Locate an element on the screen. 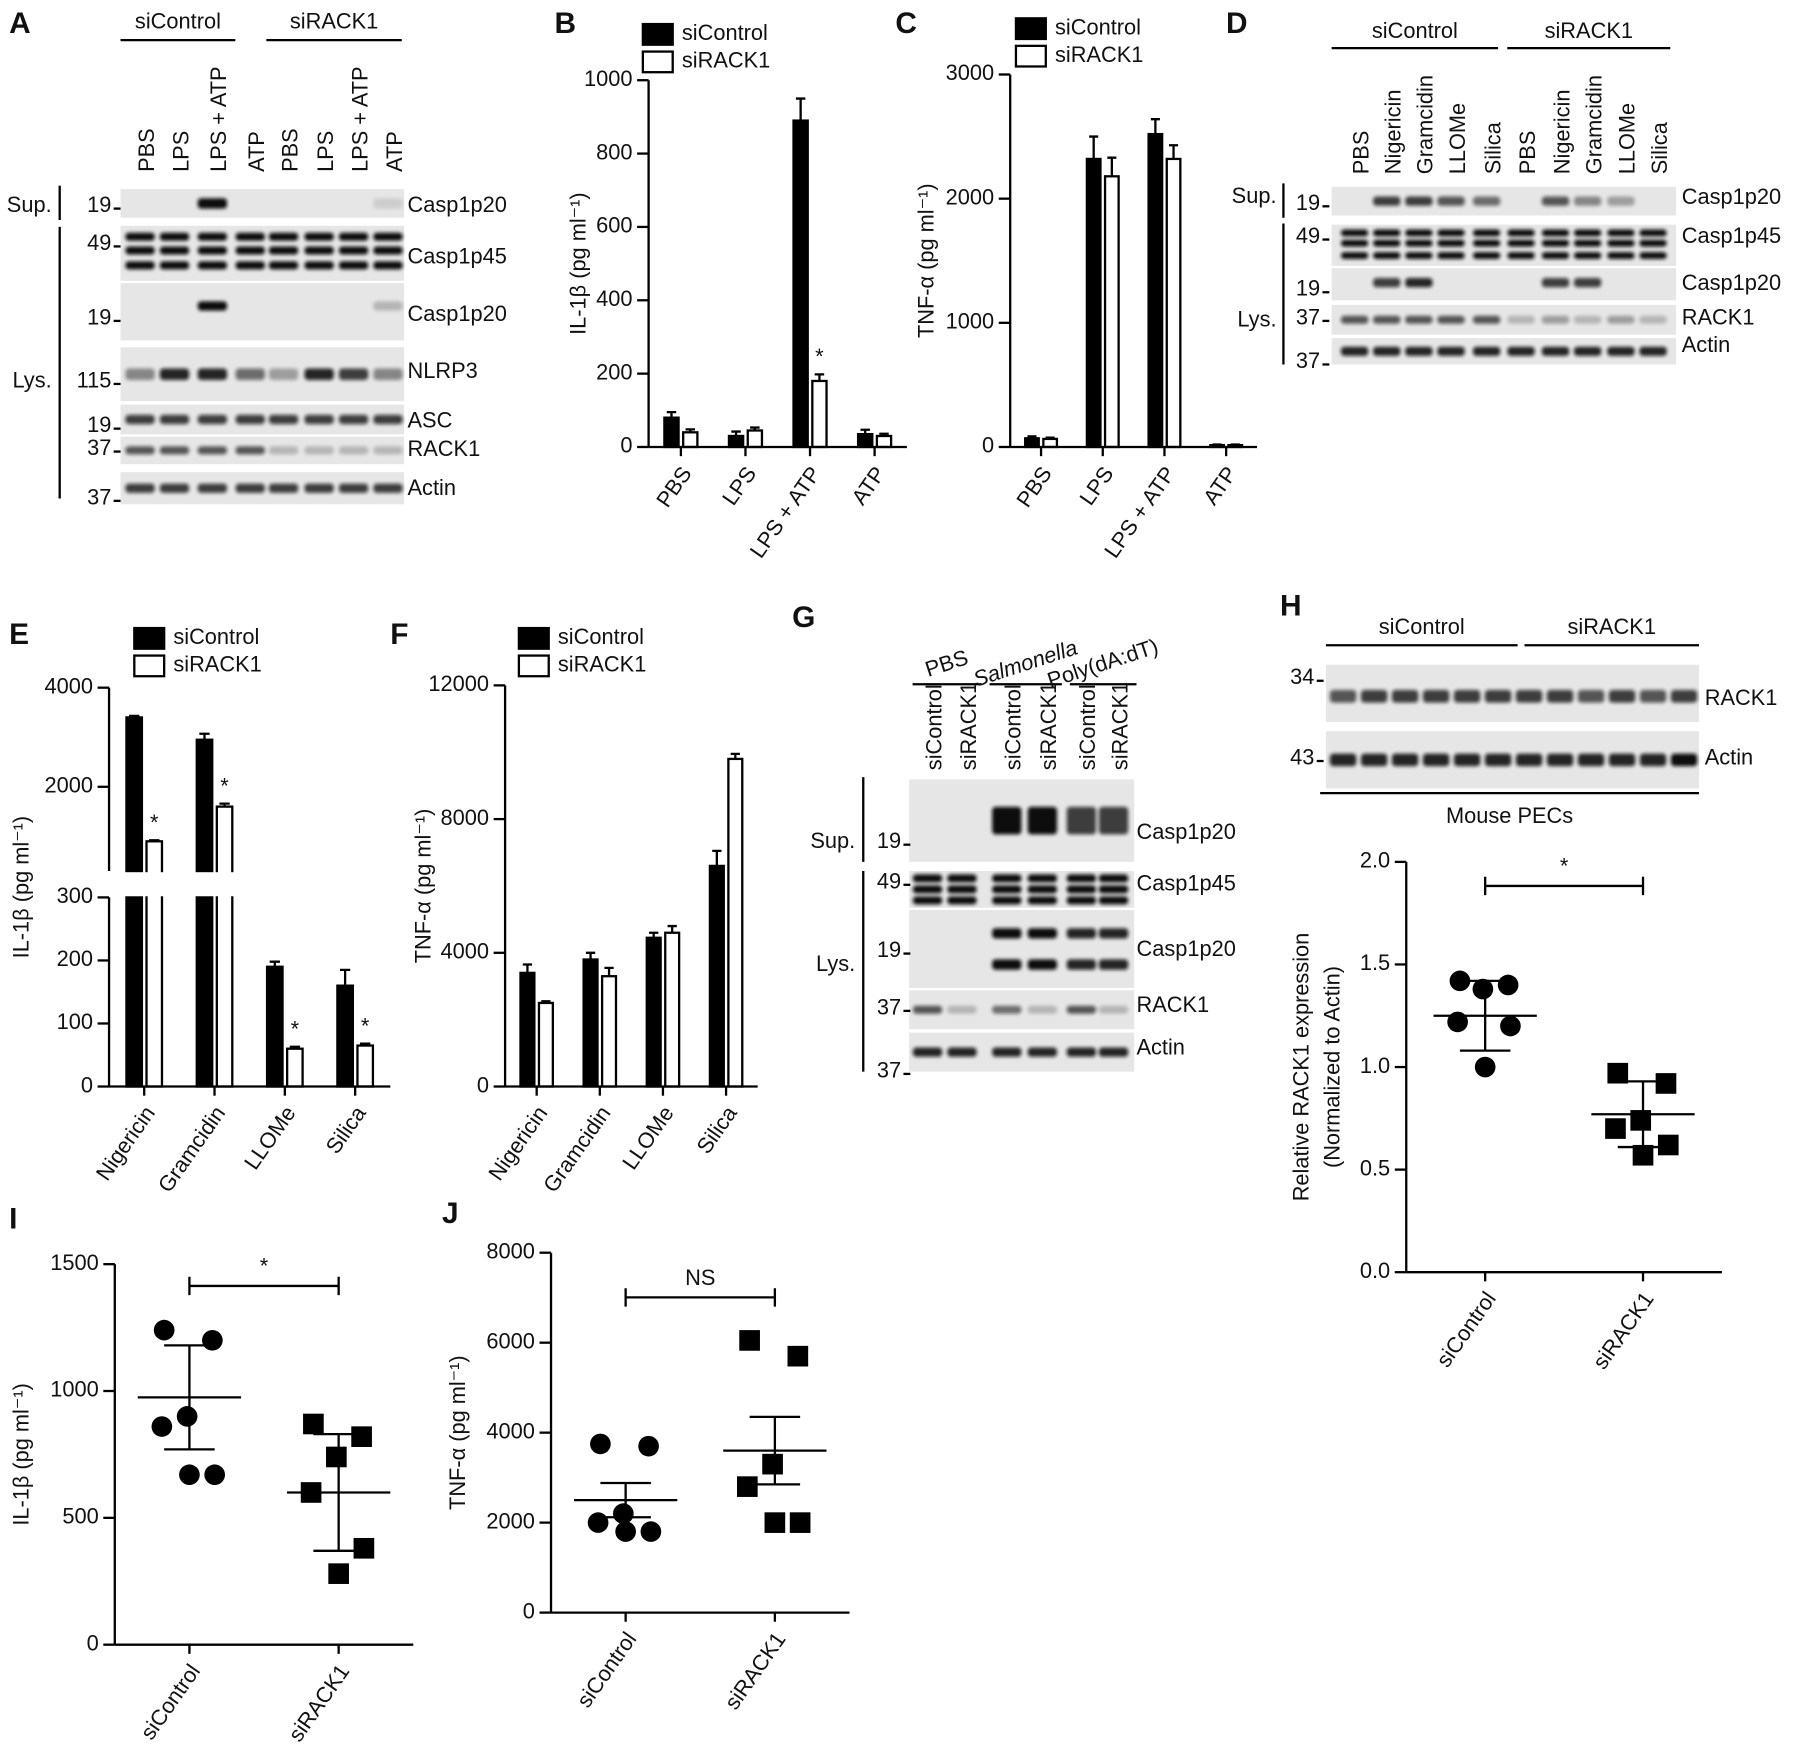  panel-letter: G is located at coordinates (803, 617).